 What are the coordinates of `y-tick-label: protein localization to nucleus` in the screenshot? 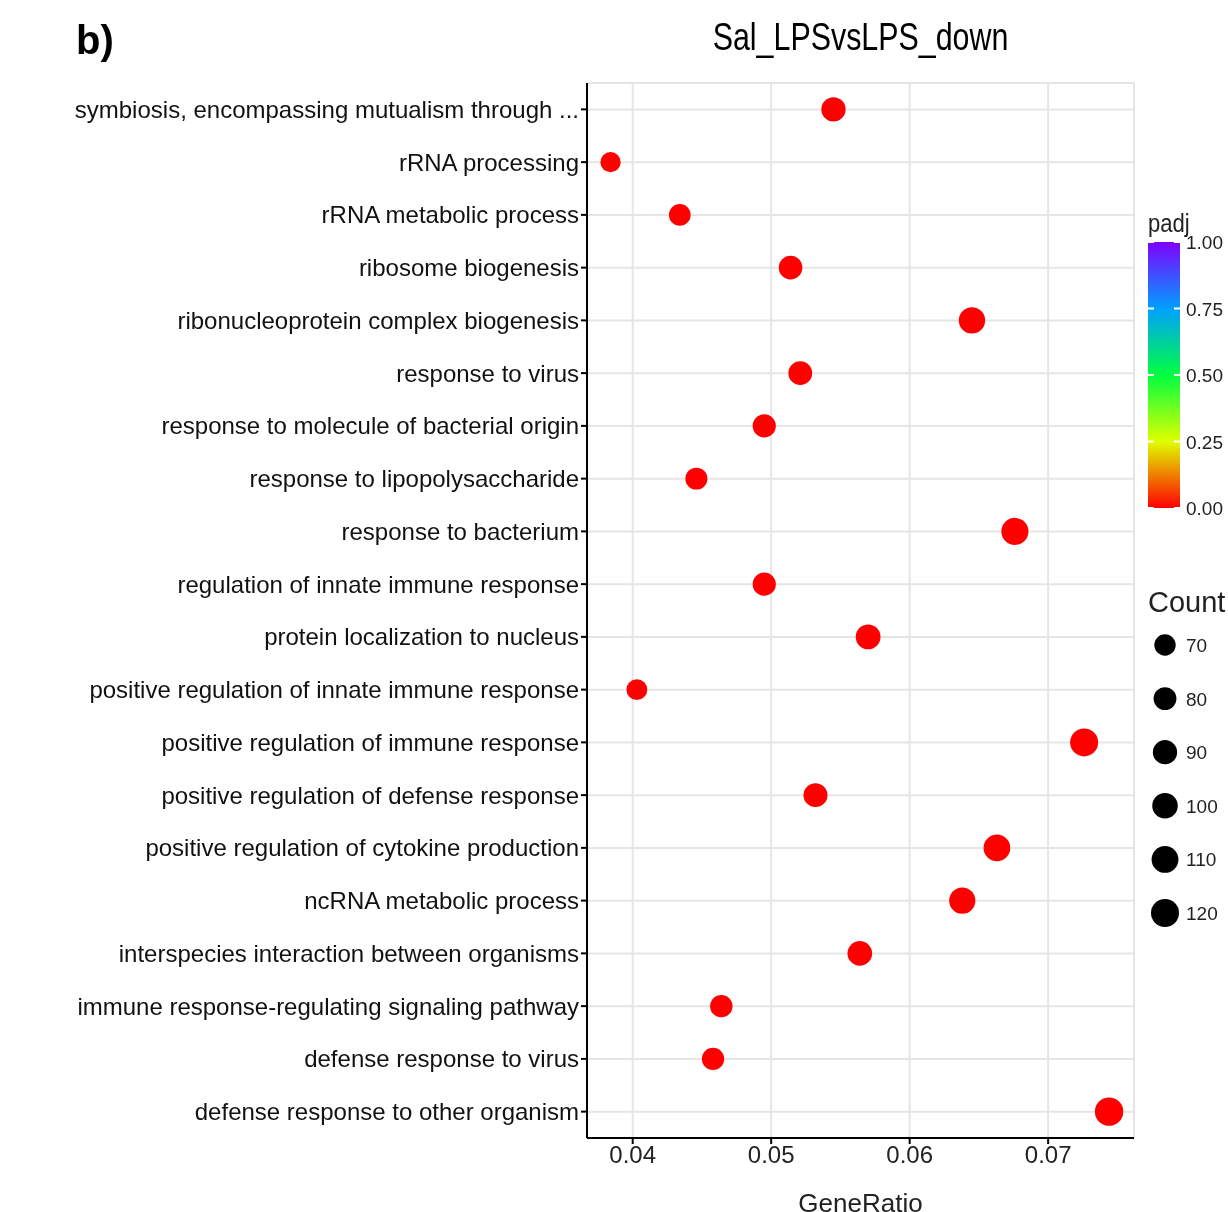 It's located at (421, 637).